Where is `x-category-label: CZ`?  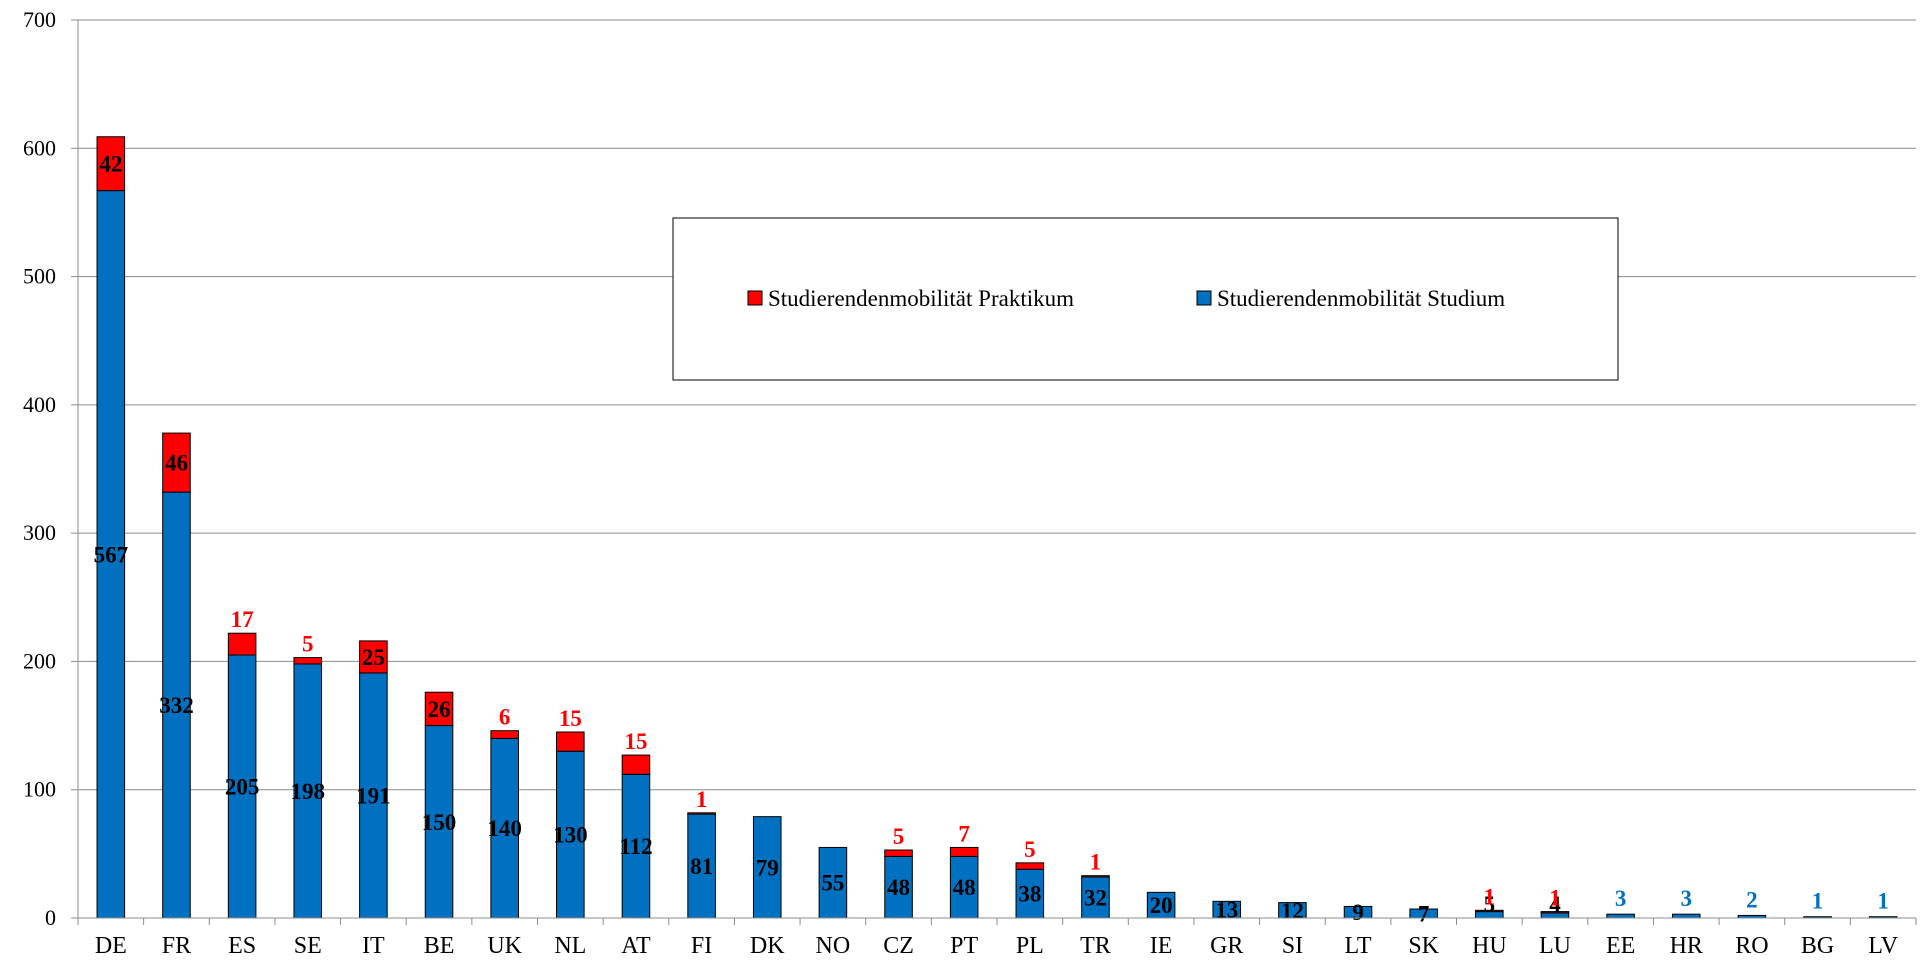 x-category-label: CZ is located at coordinates (898, 946).